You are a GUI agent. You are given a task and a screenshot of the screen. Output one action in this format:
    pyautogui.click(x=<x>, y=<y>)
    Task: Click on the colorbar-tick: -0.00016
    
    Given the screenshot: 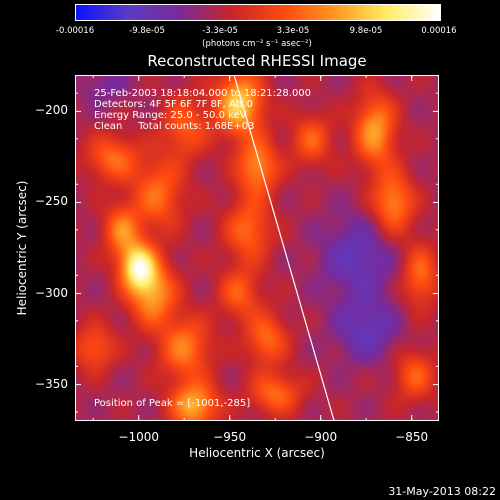 What is the action you would take?
    pyautogui.click(x=75, y=31)
    